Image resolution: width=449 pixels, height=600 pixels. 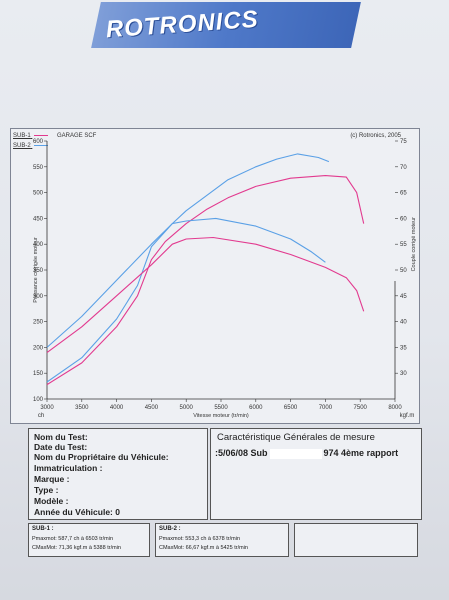 I want to click on y-left-tick-label: 300, so click(x=38, y=297).